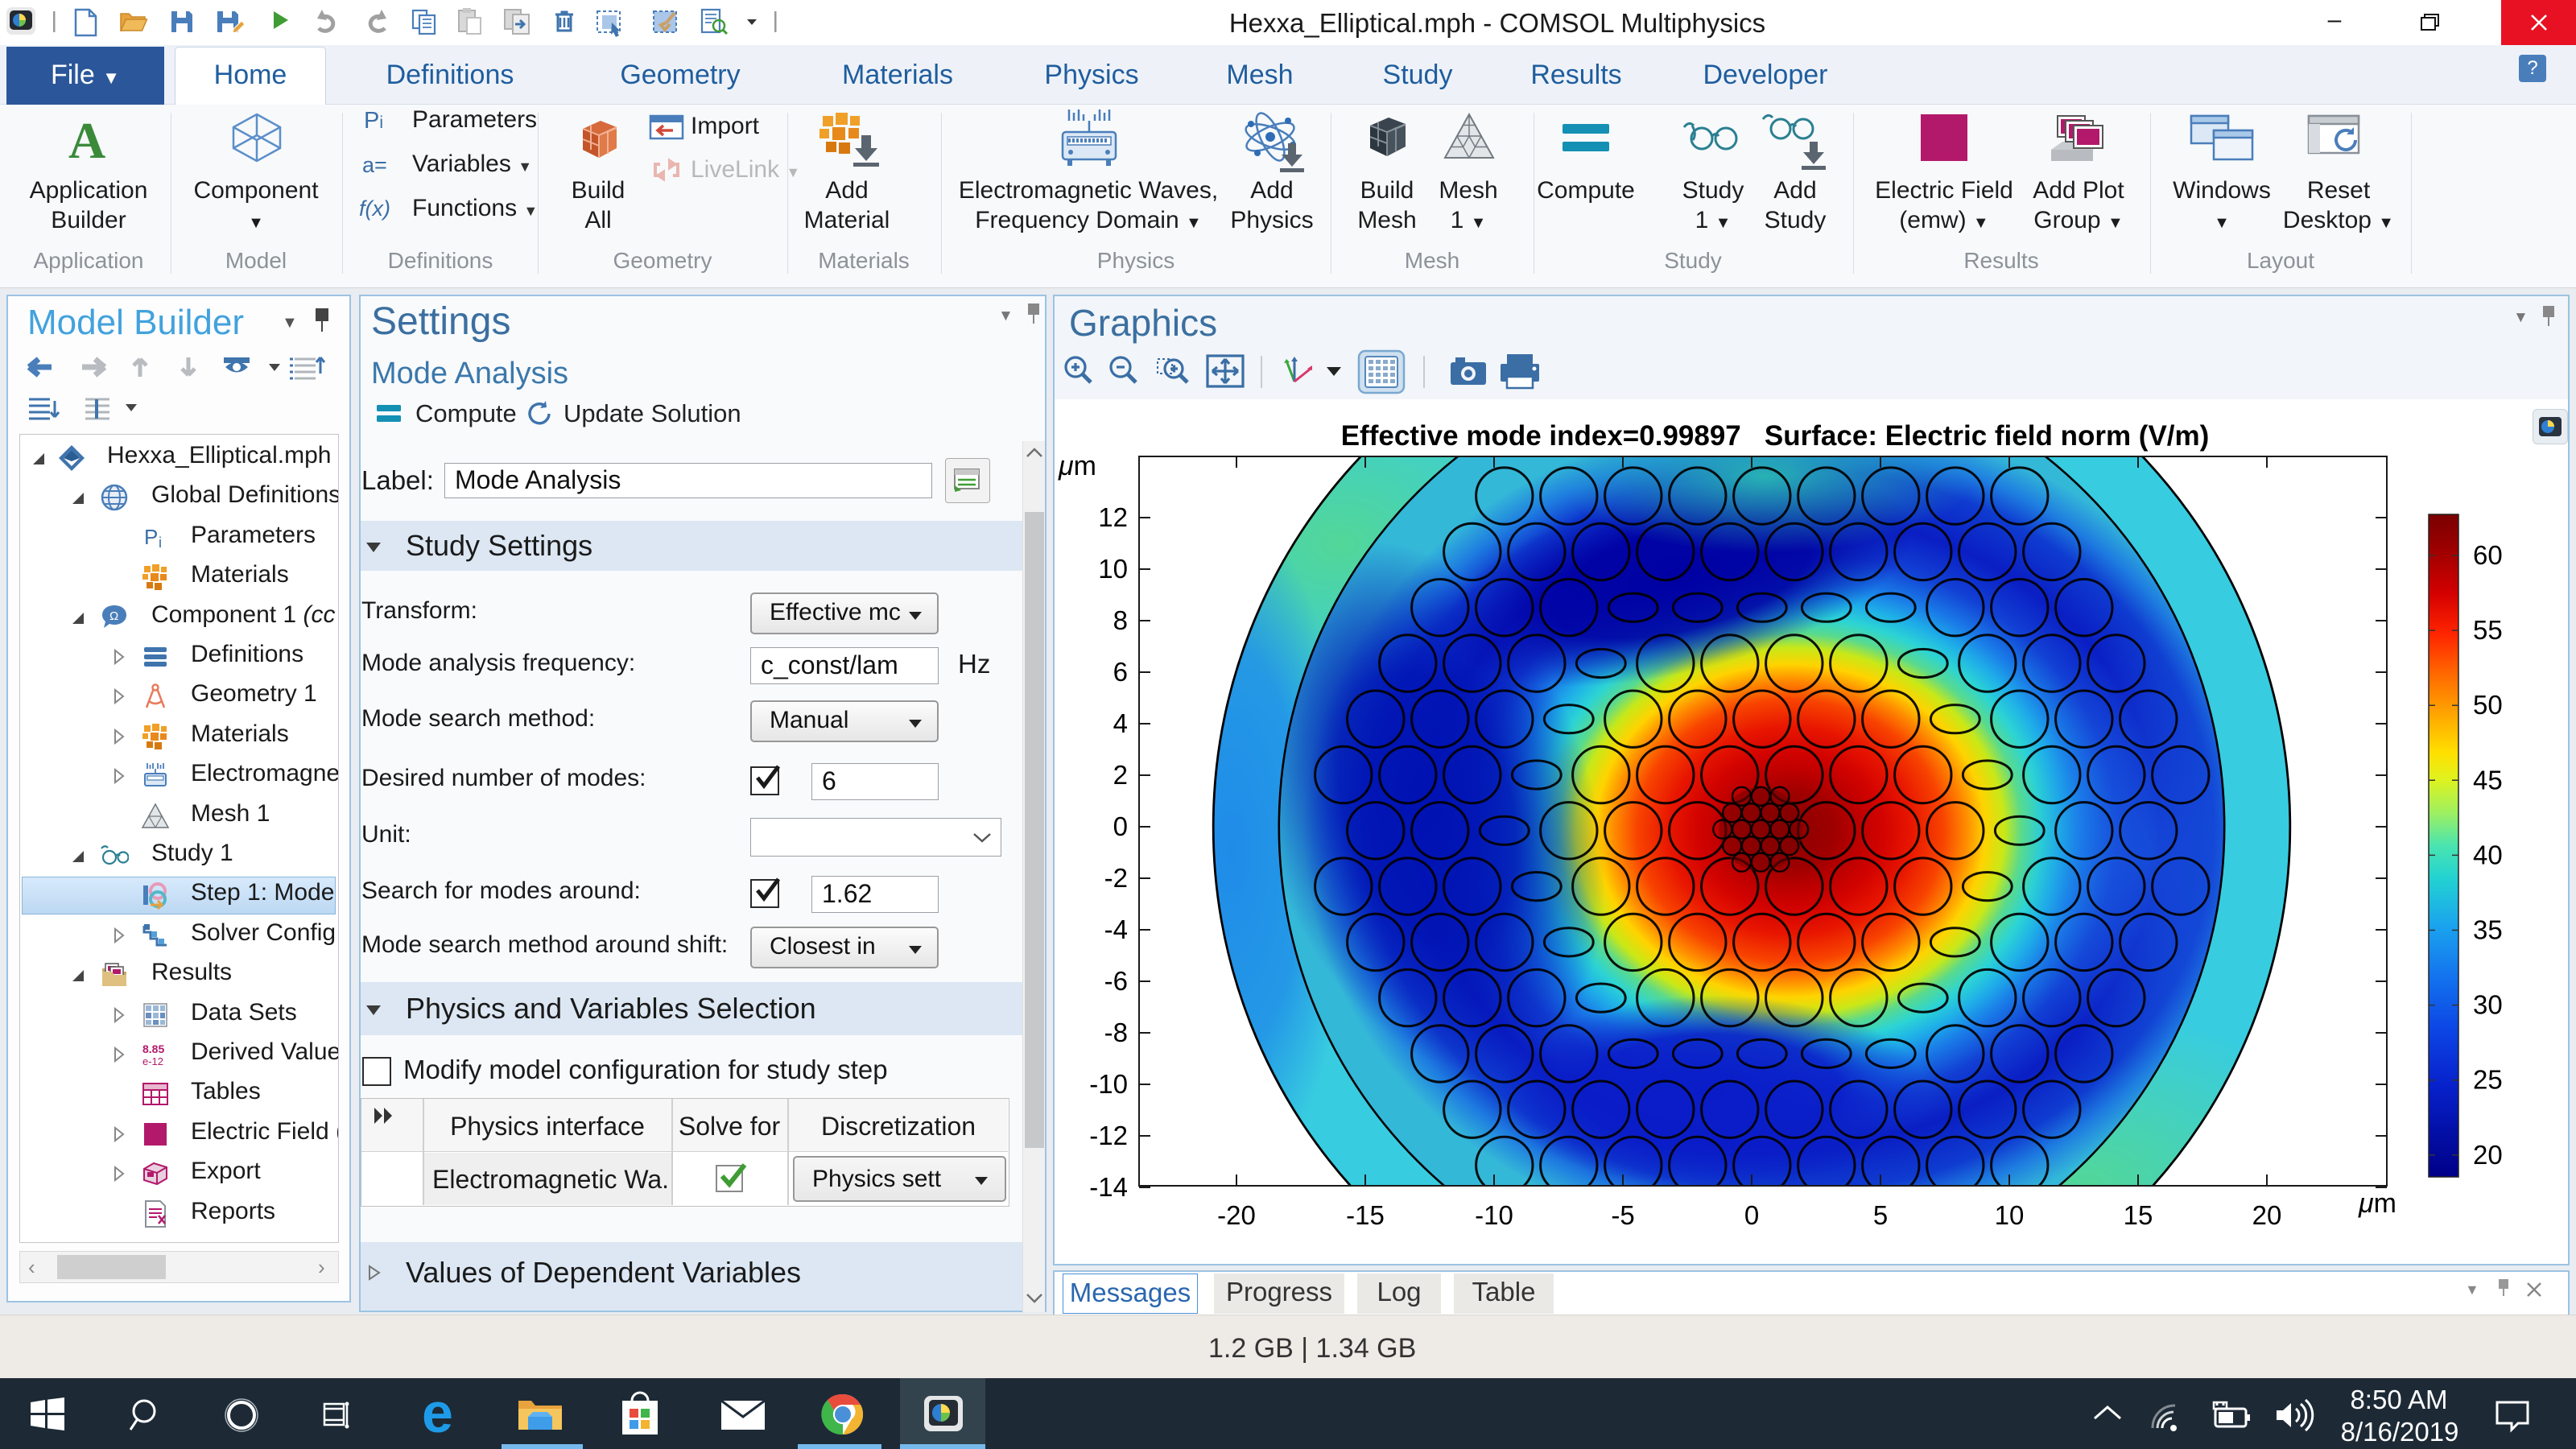 Image resolution: width=2576 pixels, height=1449 pixels. What do you see at coordinates (2488, 780) in the screenshot?
I see `svg-text: 45` at bounding box center [2488, 780].